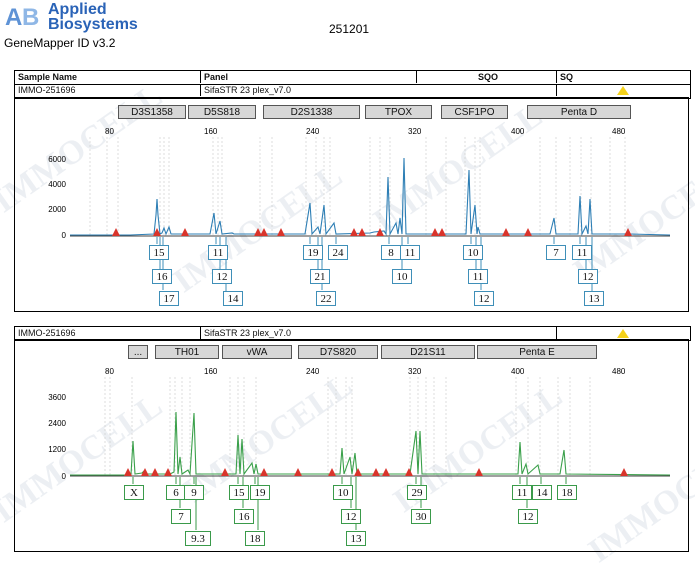  What do you see at coordinates (194, 492) in the screenshot?
I see `allele-call: 9` at bounding box center [194, 492].